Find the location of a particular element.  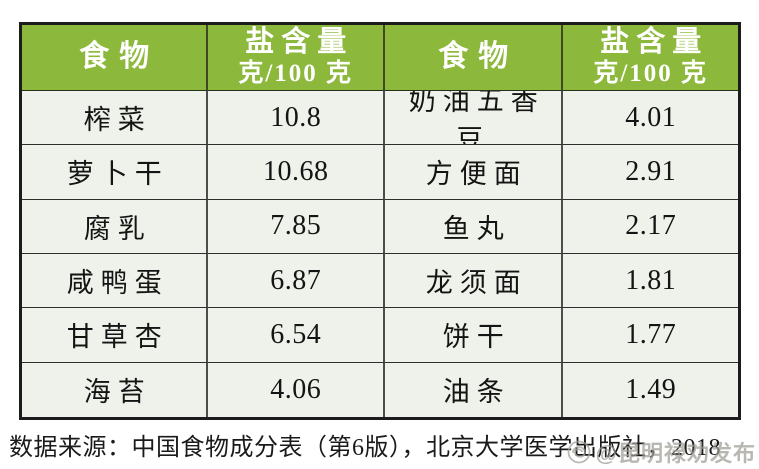

table-cell-salt-value: 10.8 is located at coordinates (296, 118).